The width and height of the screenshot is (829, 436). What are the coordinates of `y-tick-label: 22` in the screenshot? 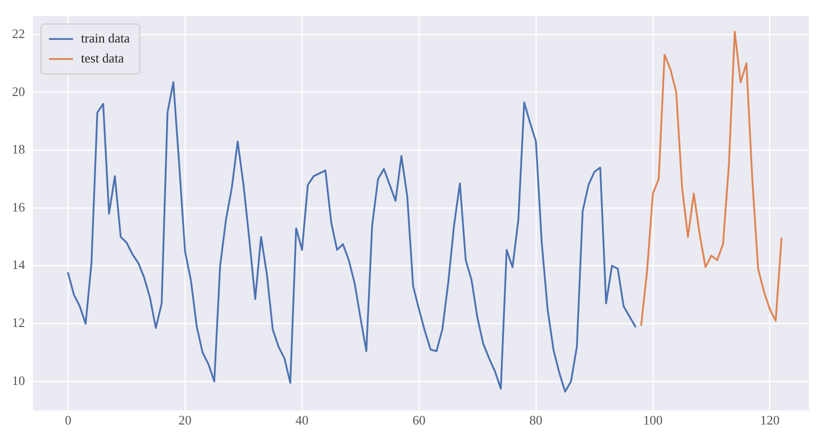 It's located at (18, 33).